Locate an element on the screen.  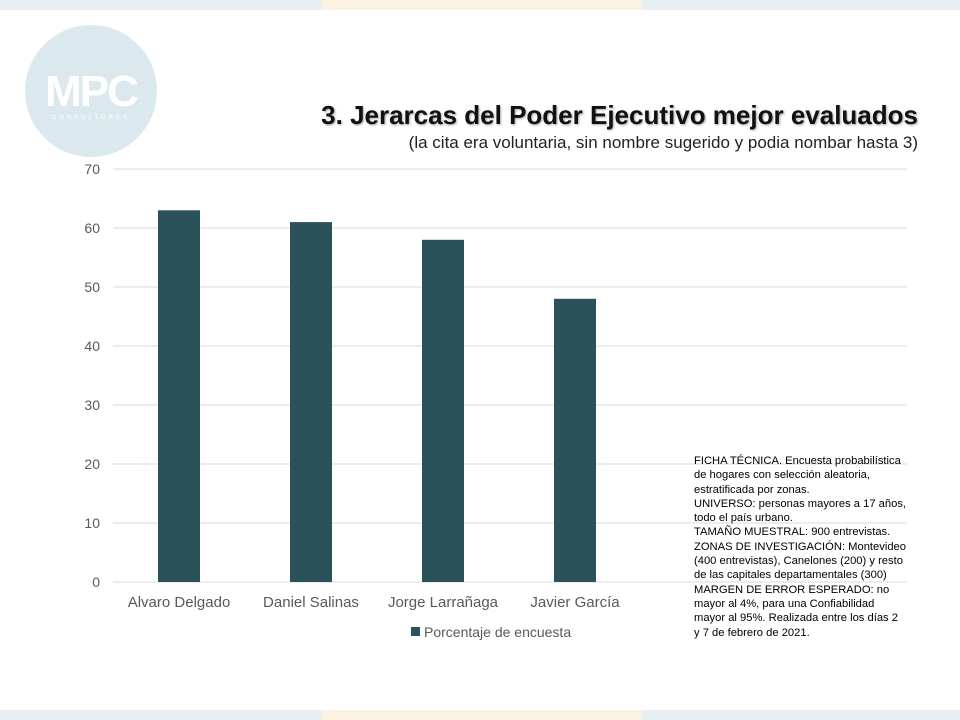
logo-mark: MPC is located at coordinates (92, 91).